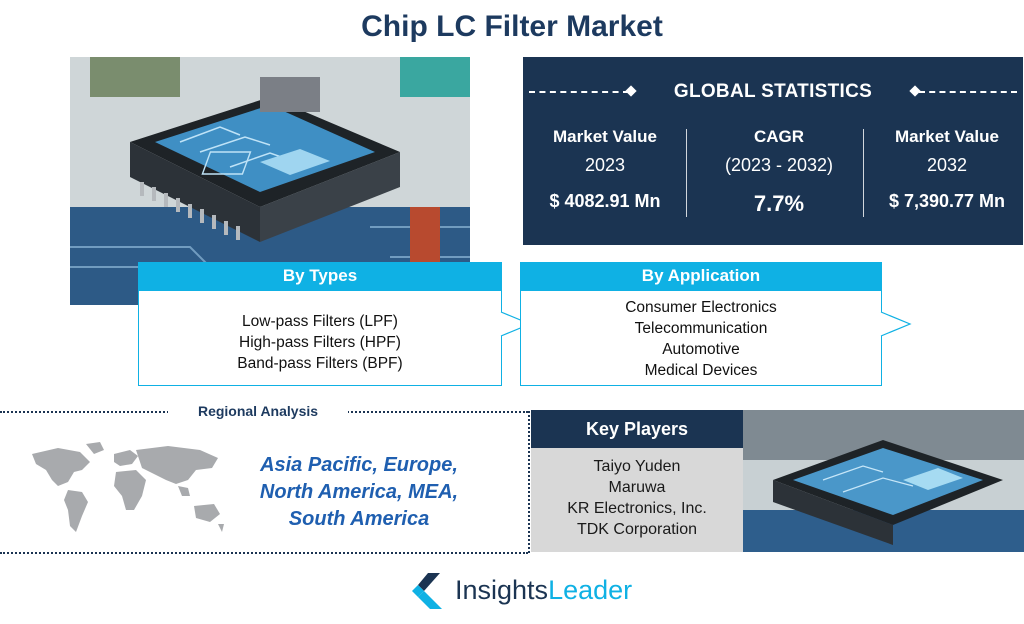 This screenshot has height=624, width=1024. Describe the element at coordinates (637, 508) in the screenshot. I see `list-item: KR Electronics, Inc.` at that location.